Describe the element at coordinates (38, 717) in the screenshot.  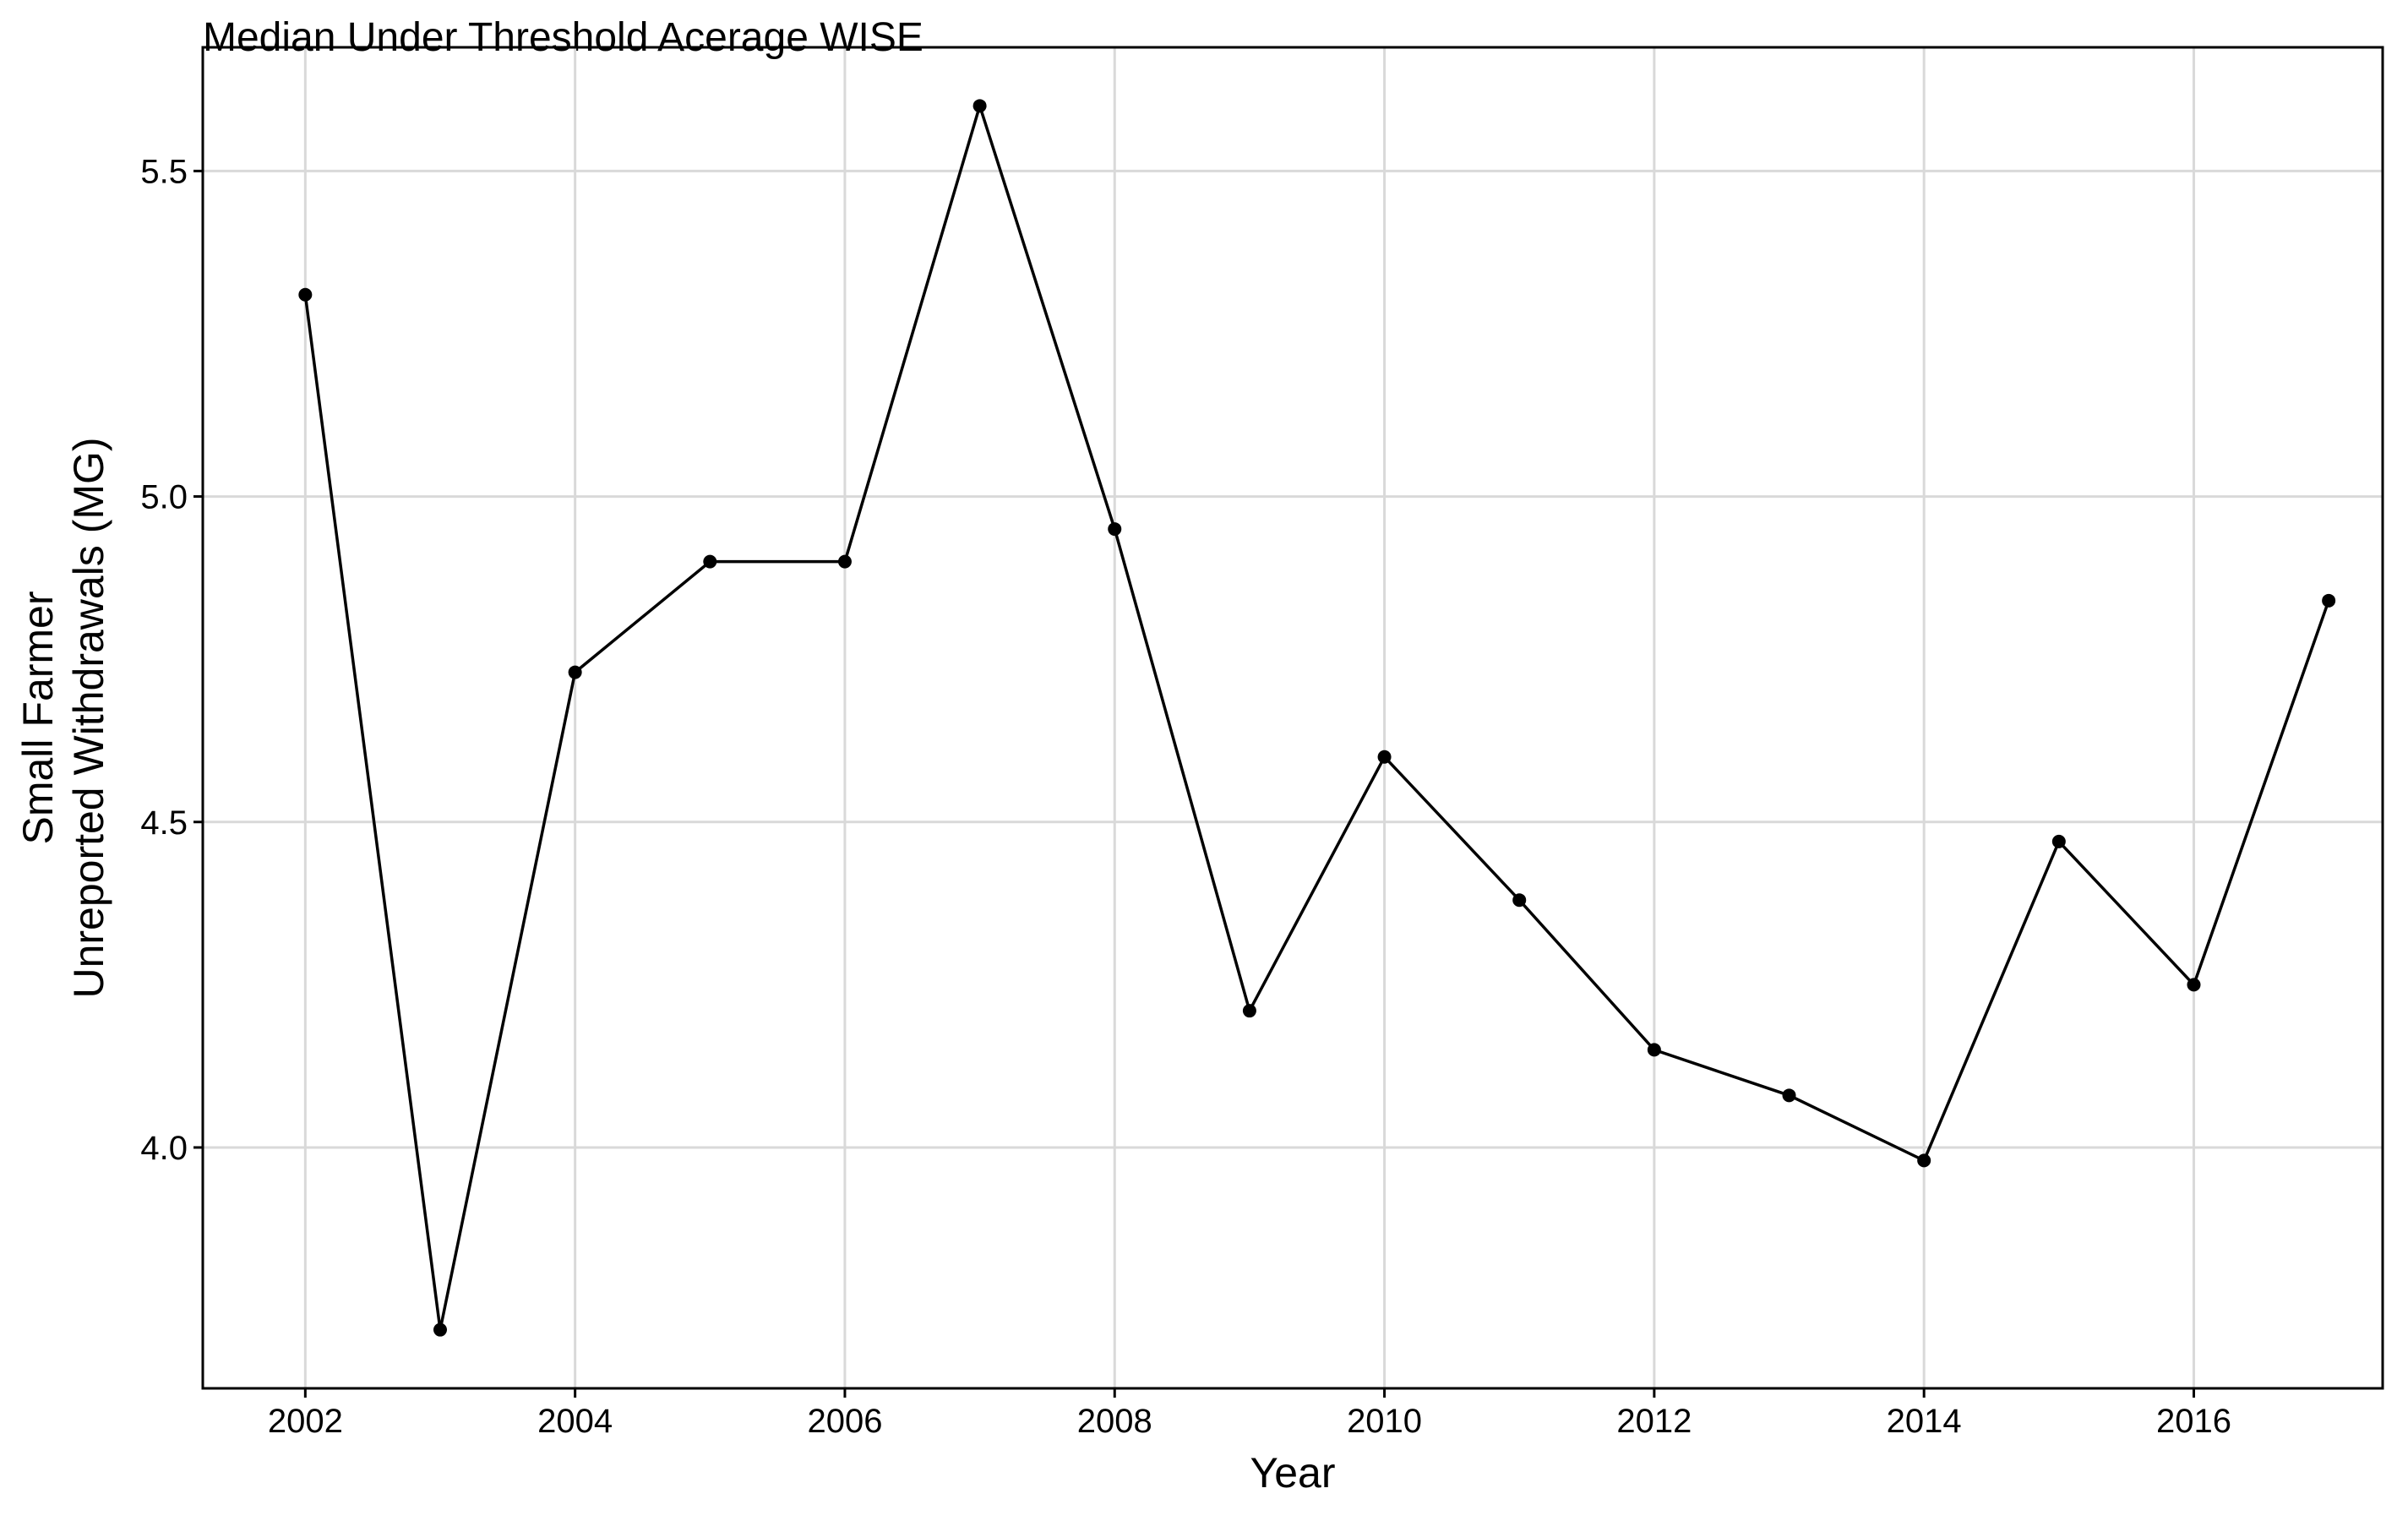
I see `y-axis-title-line: Small Farmer` at that location.